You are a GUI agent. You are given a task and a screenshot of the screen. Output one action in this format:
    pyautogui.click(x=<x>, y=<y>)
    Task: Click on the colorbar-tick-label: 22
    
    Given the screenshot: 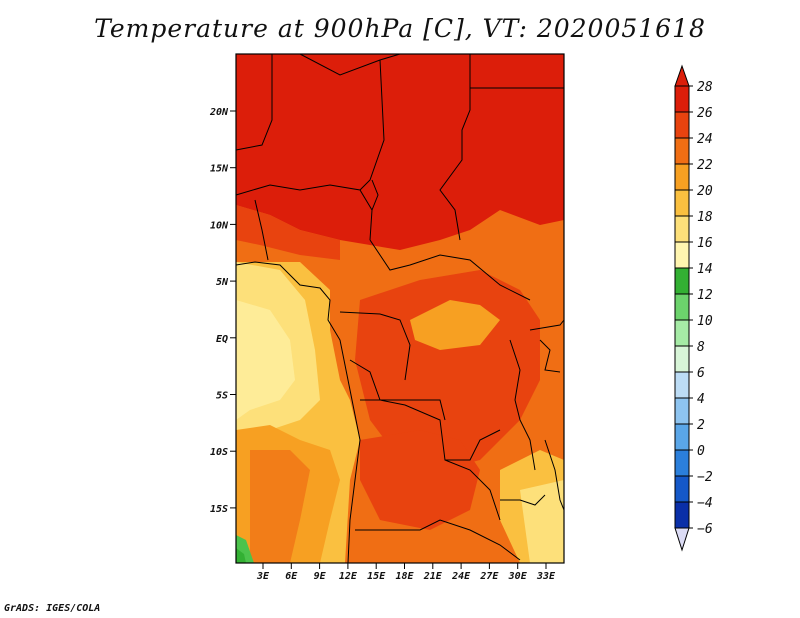 What is the action you would take?
    pyautogui.click(x=705, y=165)
    